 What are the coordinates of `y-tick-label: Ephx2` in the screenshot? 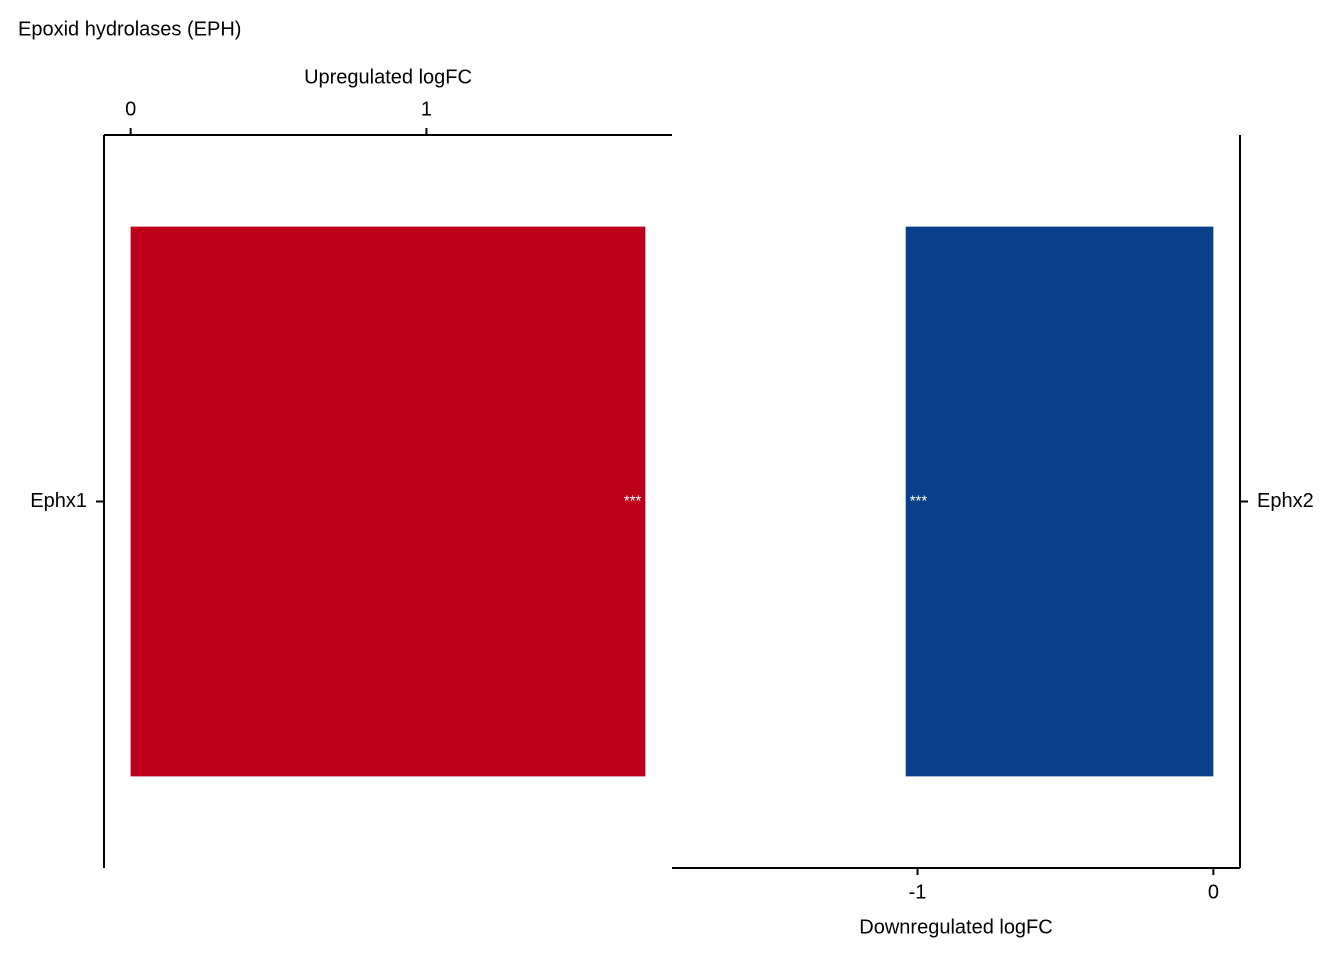 It's located at (1285, 501).